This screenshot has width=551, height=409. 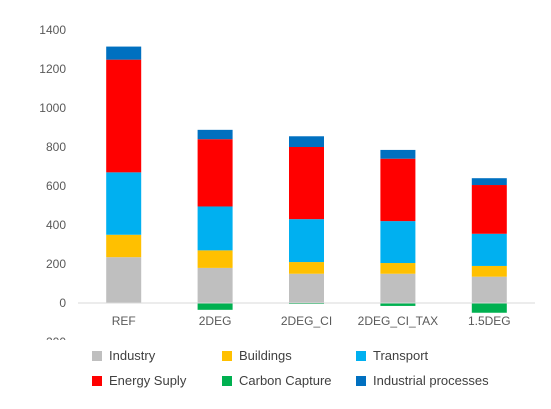 I want to click on y-tick-label: 800, so click(x=56, y=147).